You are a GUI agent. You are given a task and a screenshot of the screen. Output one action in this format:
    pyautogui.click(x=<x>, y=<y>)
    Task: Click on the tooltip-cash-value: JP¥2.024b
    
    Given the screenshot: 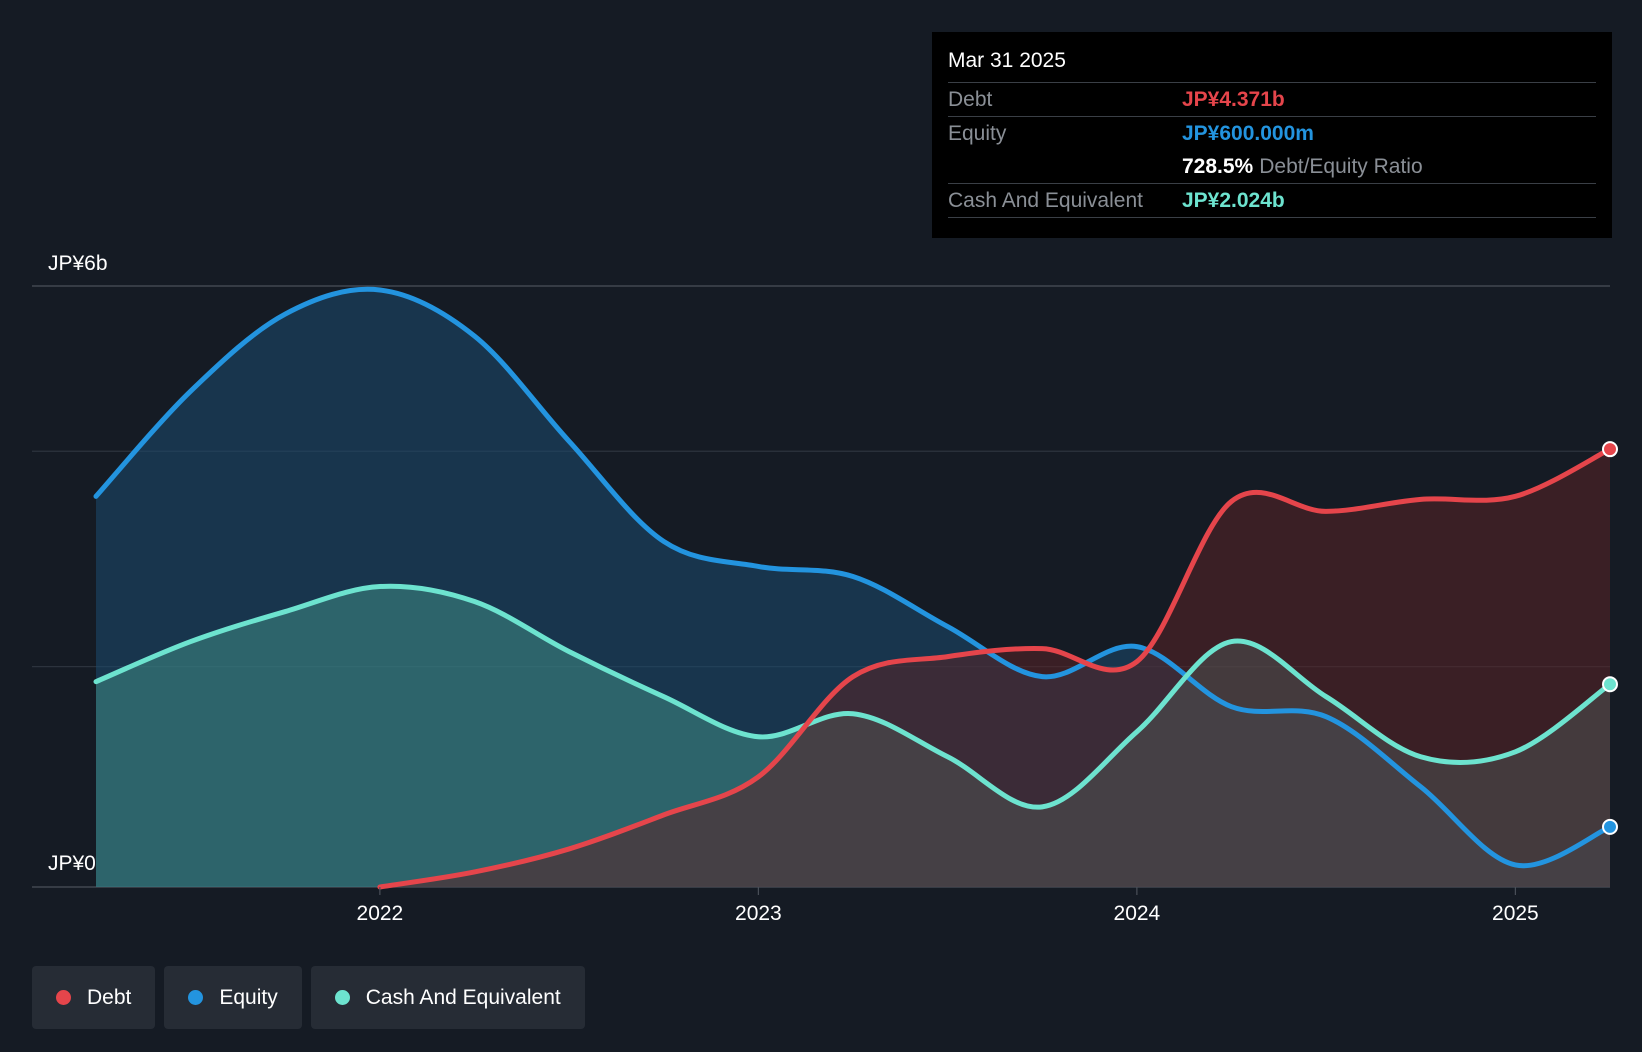 What is the action you would take?
    pyautogui.click(x=1233, y=200)
    